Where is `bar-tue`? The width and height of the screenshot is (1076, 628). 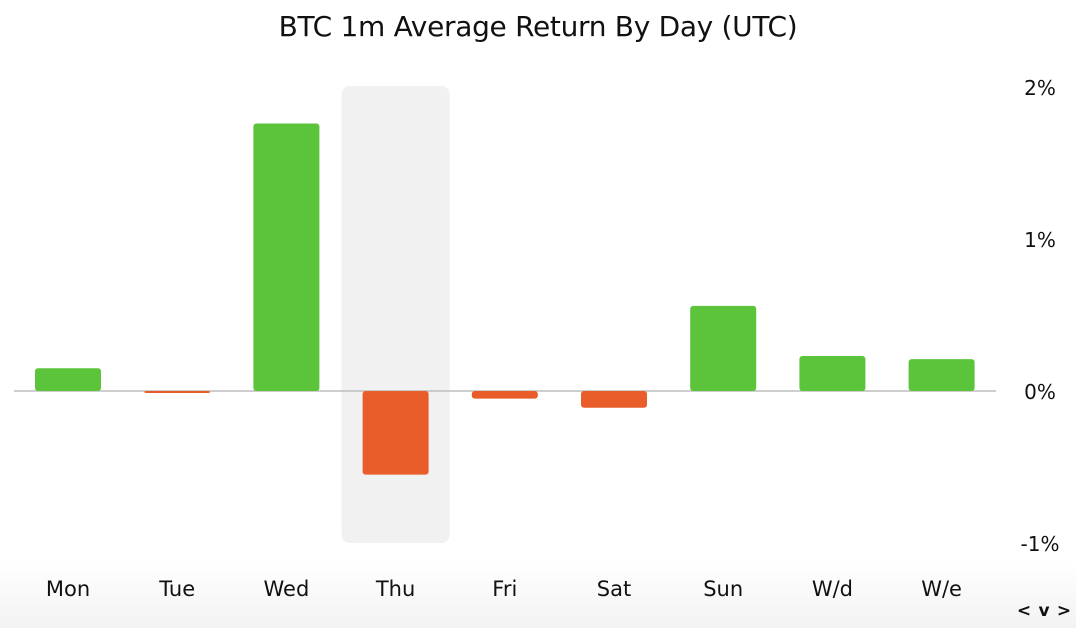
bar-tue is located at coordinates (177, 392).